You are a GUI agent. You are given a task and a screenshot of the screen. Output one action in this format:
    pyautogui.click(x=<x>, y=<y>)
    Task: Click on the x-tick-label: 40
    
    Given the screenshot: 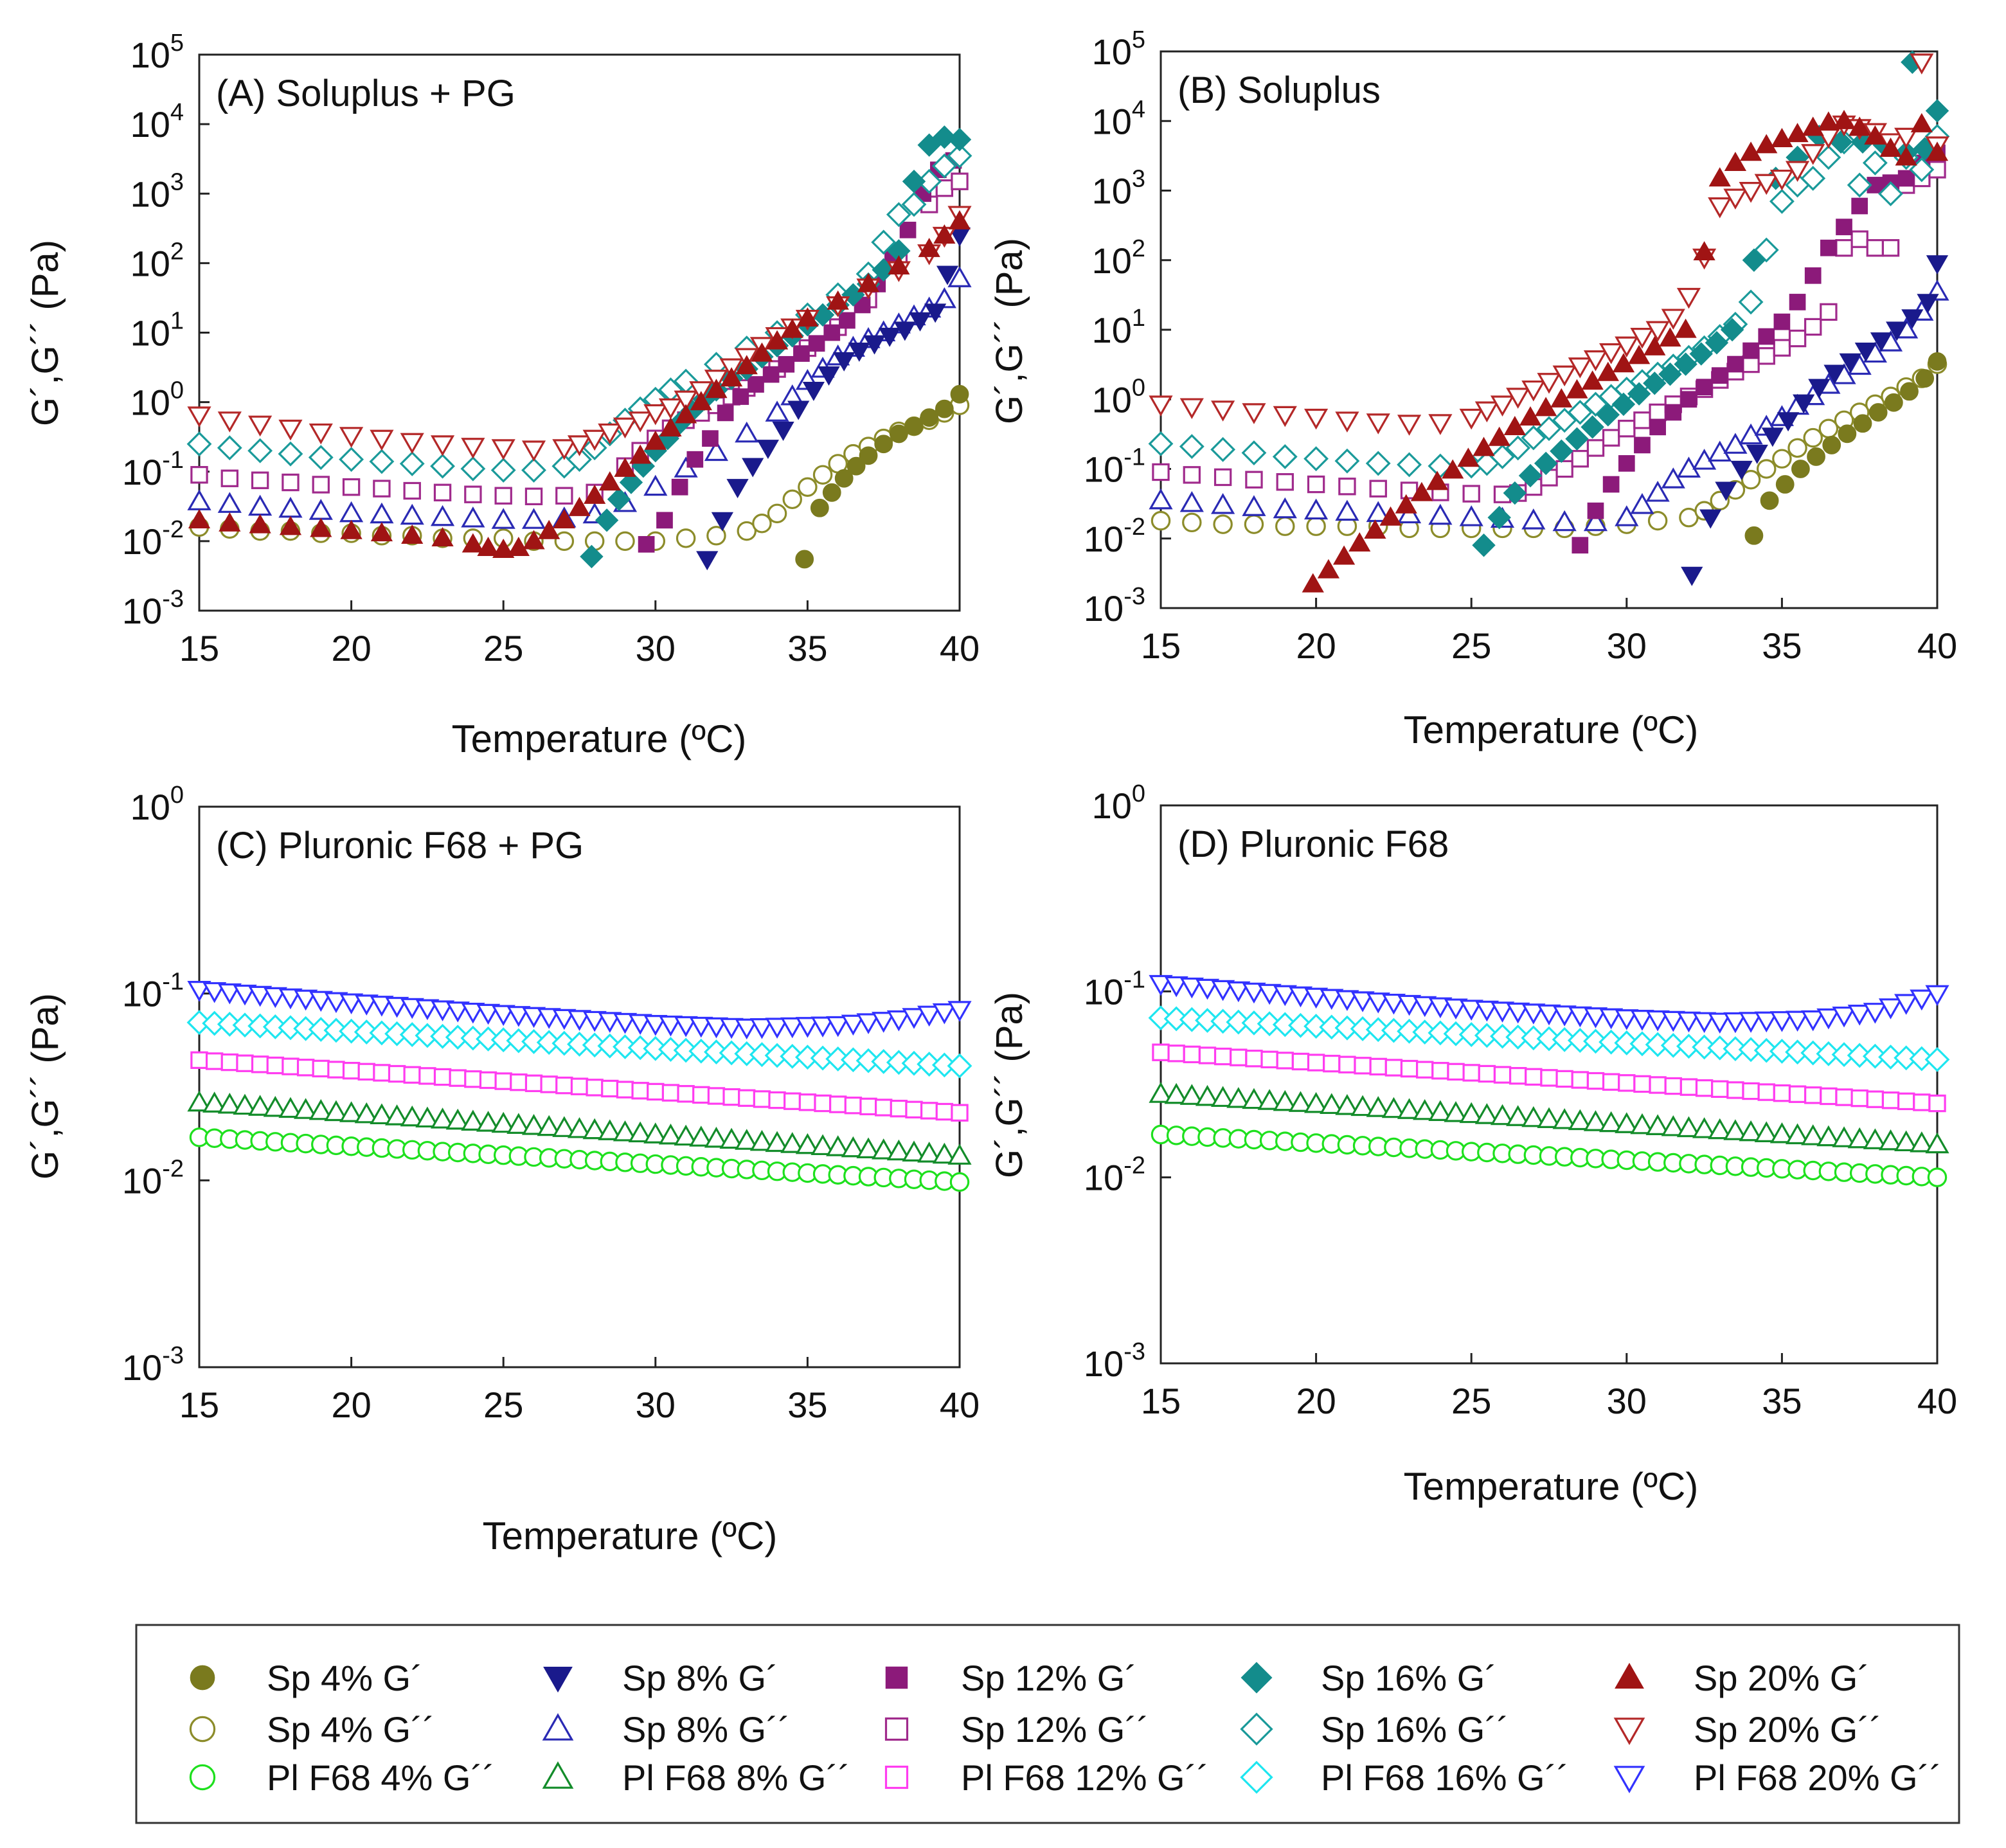 What is the action you would take?
    pyautogui.click(x=1937, y=1401)
    